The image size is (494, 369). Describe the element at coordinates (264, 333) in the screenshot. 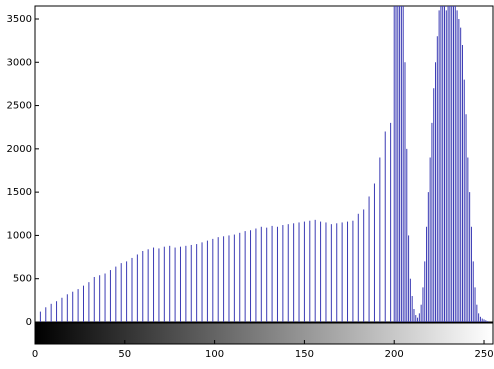

I see `colorbar` at that location.